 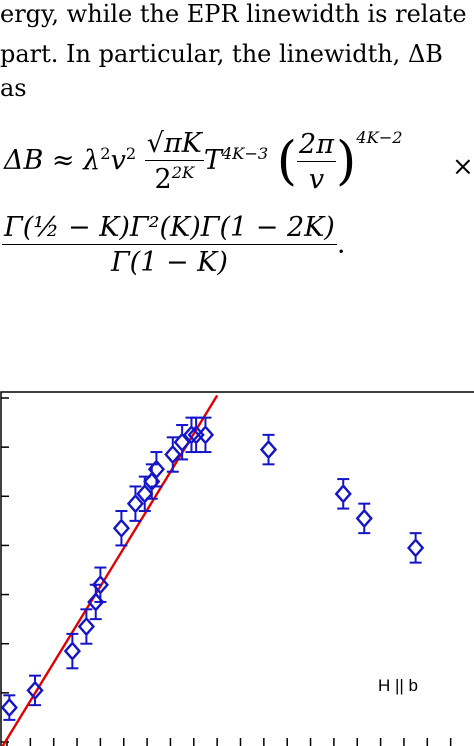 I want to click on equation-prefactor: √πK 22K, so click(x=174, y=161).